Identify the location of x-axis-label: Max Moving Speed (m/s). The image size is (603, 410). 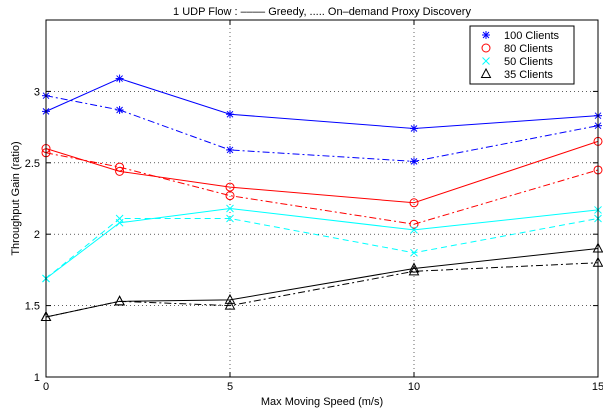
(322, 402).